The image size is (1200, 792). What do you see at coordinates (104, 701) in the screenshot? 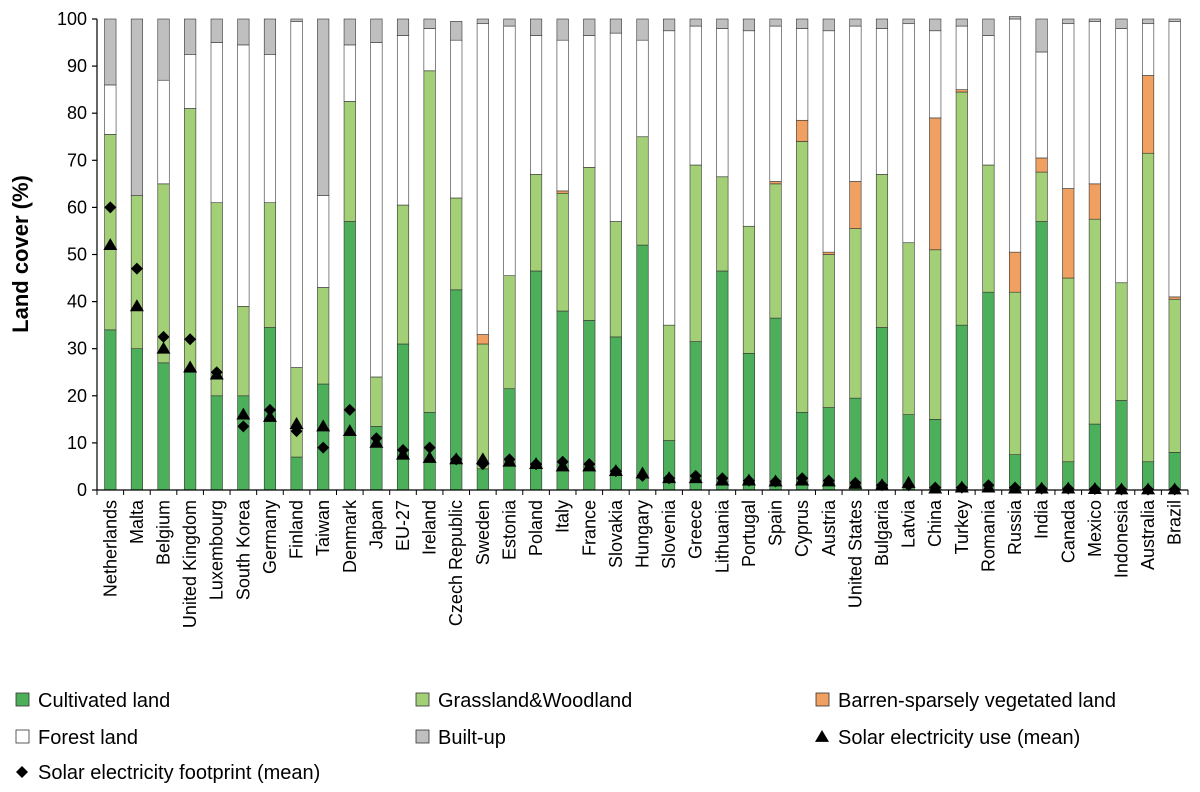
I see `legend-label: Cultivated land` at bounding box center [104, 701].